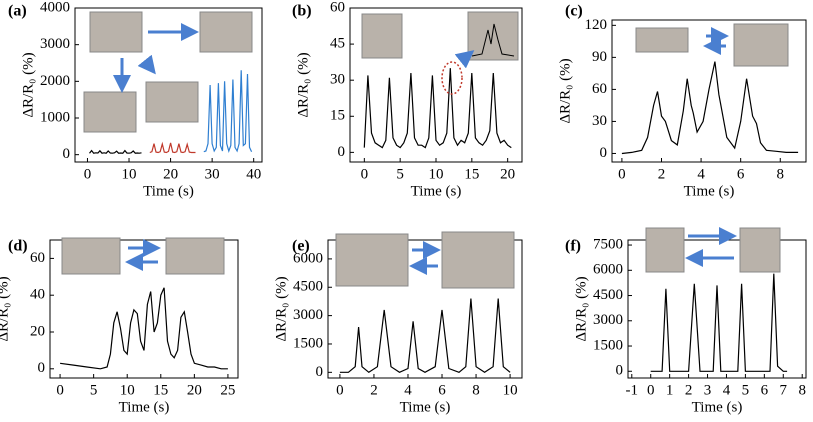 The width and height of the screenshot is (813, 422). What do you see at coordinates (784, 390) in the screenshot?
I see `x-tick-label: 7` at bounding box center [784, 390].